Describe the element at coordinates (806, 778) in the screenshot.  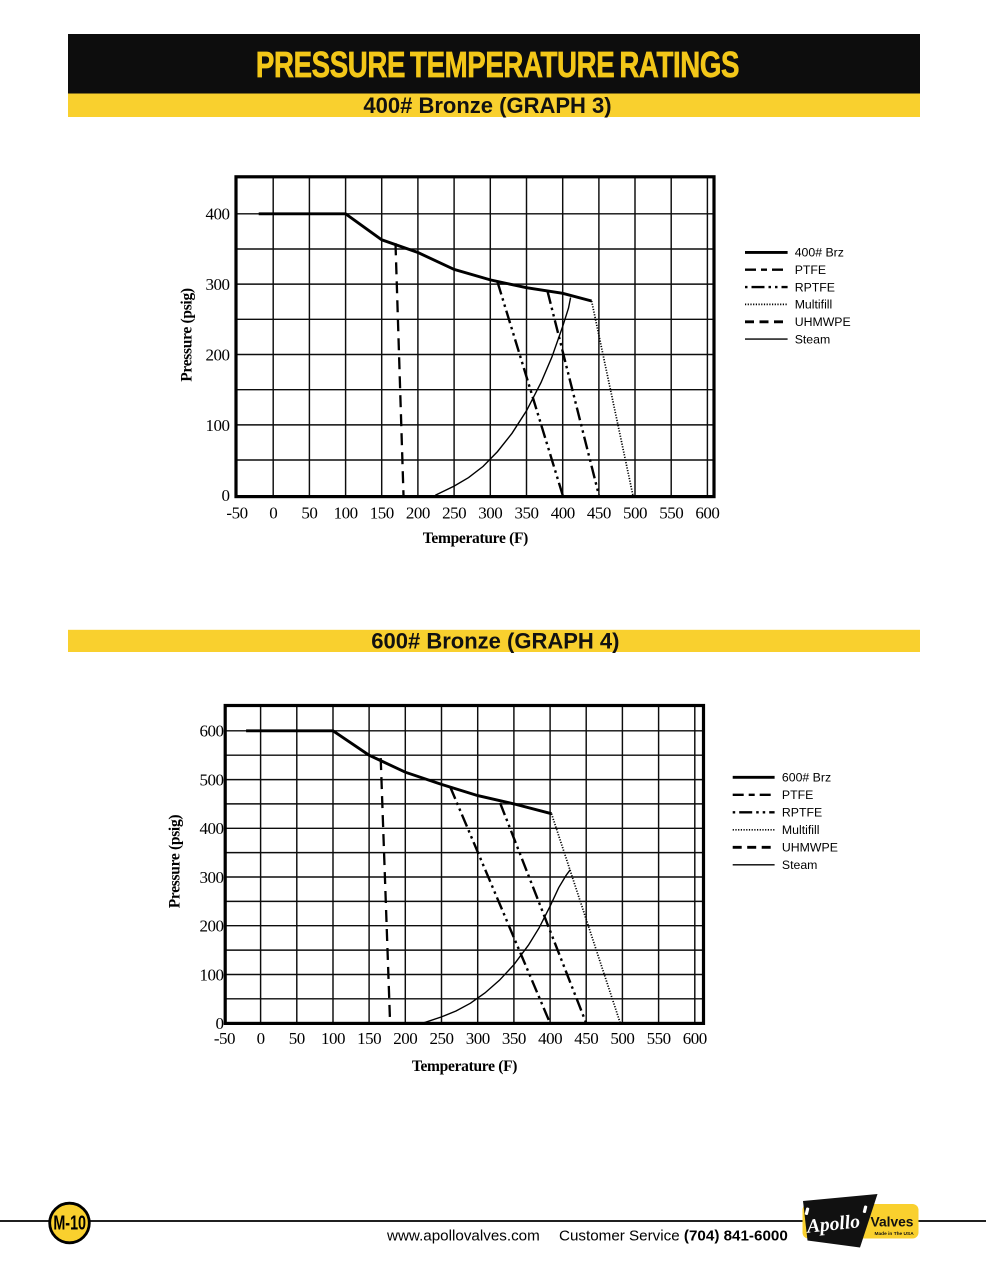
I see `svg-text: 600# Brz` at that location.